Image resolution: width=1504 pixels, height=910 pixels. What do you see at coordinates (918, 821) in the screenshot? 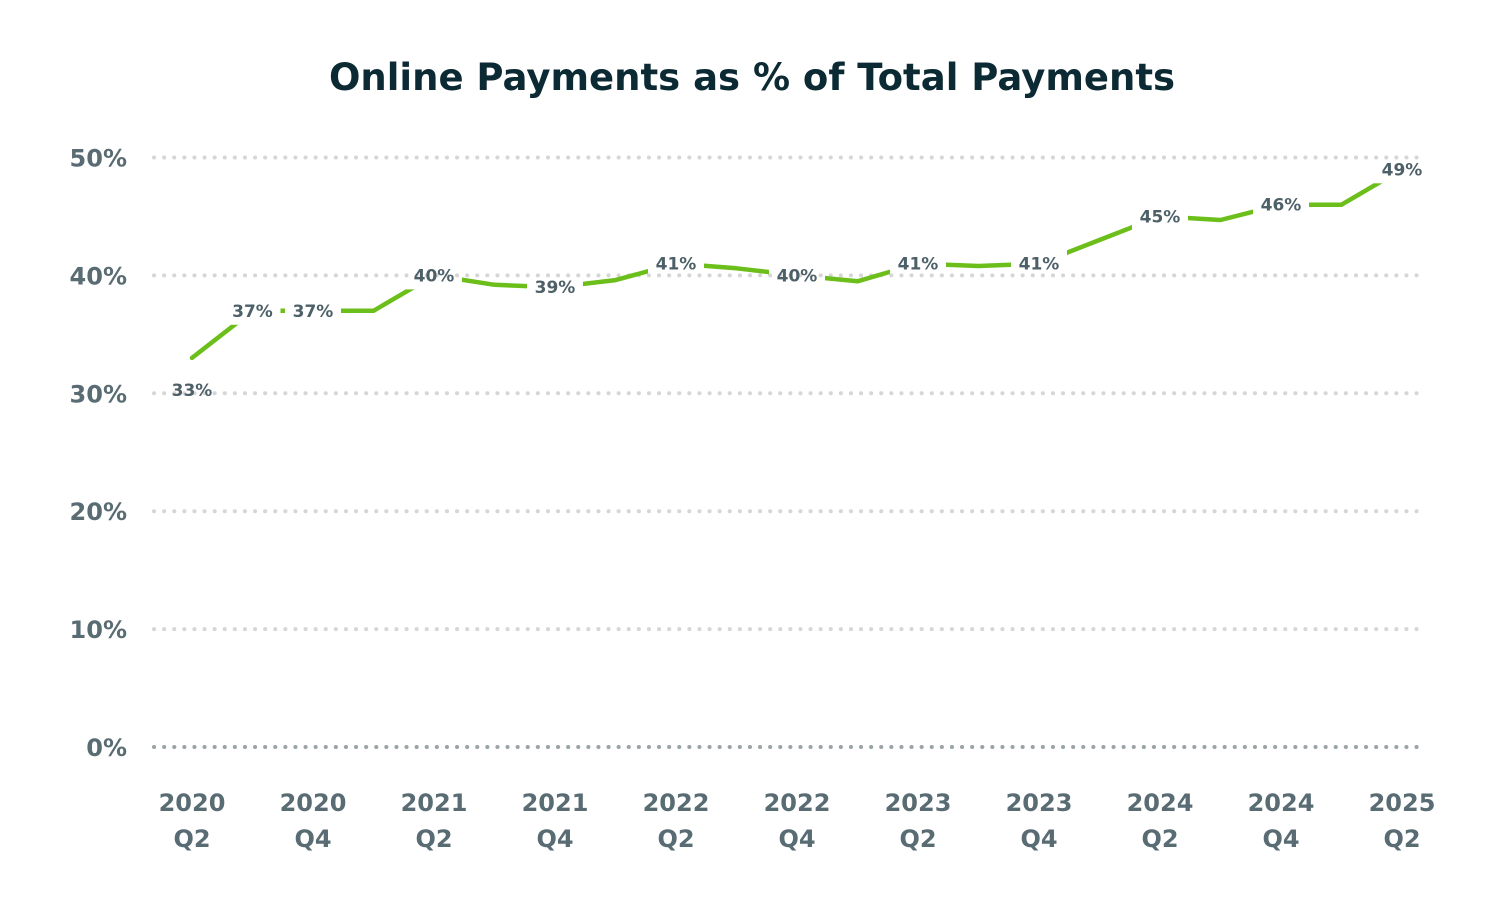
I see `x-tick-label: 2023 Q2` at bounding box center [918, 821].